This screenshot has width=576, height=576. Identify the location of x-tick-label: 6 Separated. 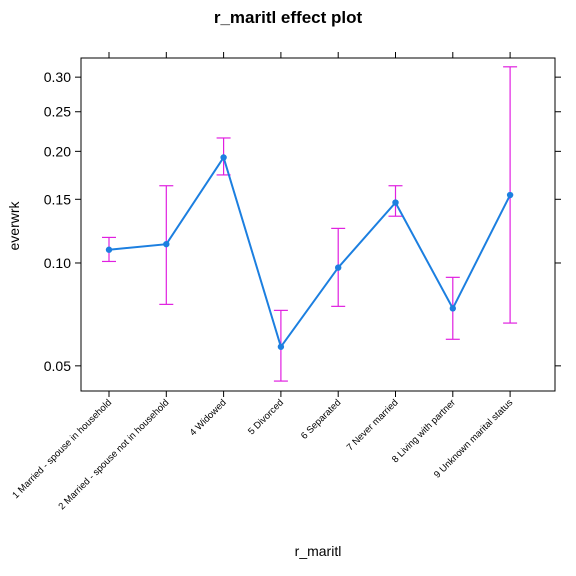
(321, 419).